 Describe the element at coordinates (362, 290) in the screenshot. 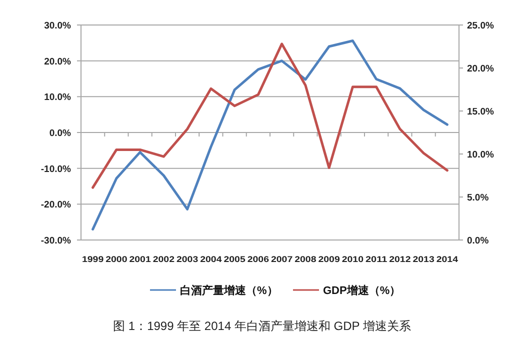

I see `legend-label: GDP增速（%）` at that location.